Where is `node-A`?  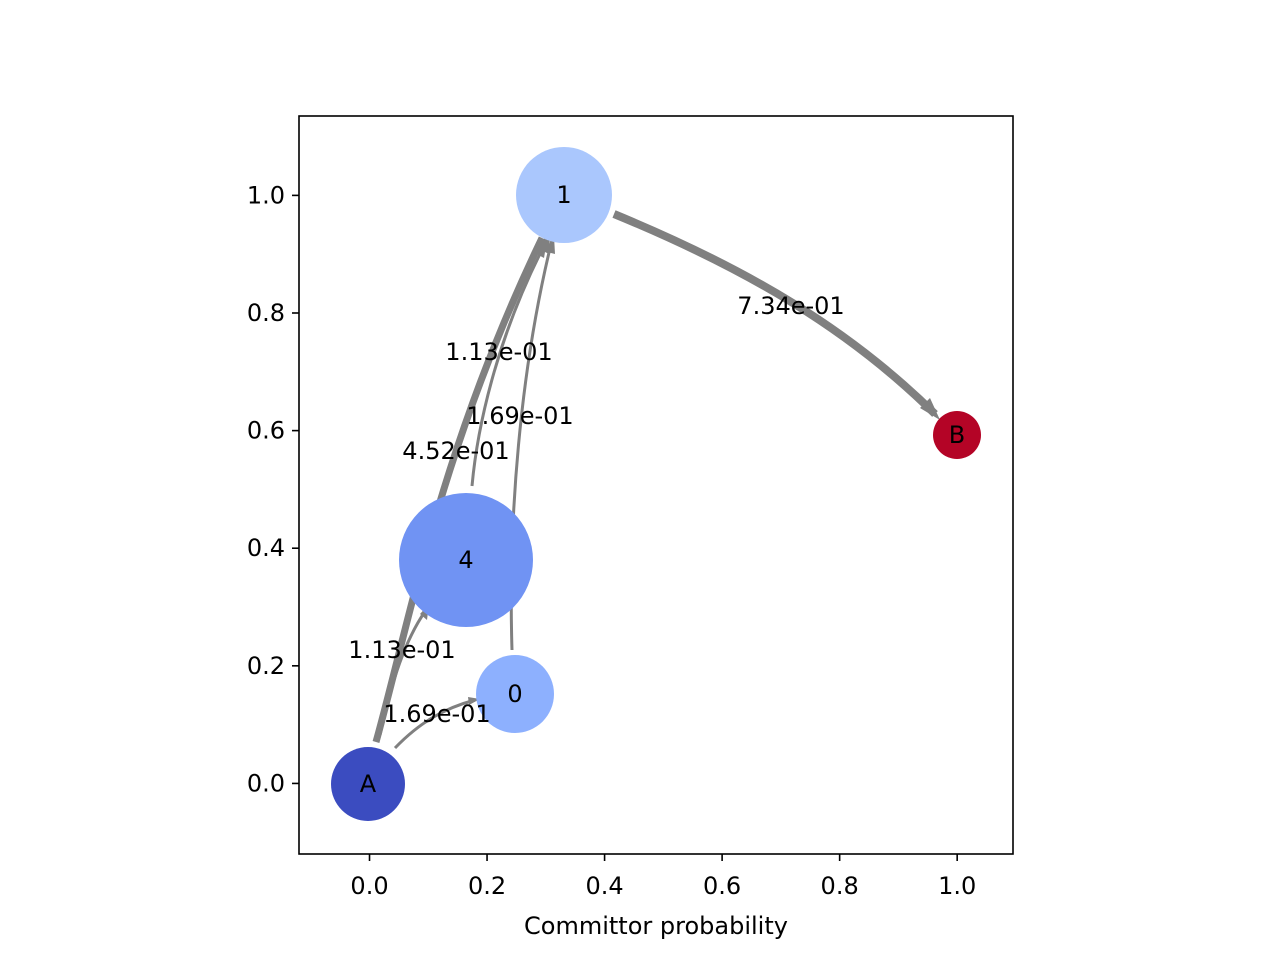
node-A is located at coordinates (368, 784).